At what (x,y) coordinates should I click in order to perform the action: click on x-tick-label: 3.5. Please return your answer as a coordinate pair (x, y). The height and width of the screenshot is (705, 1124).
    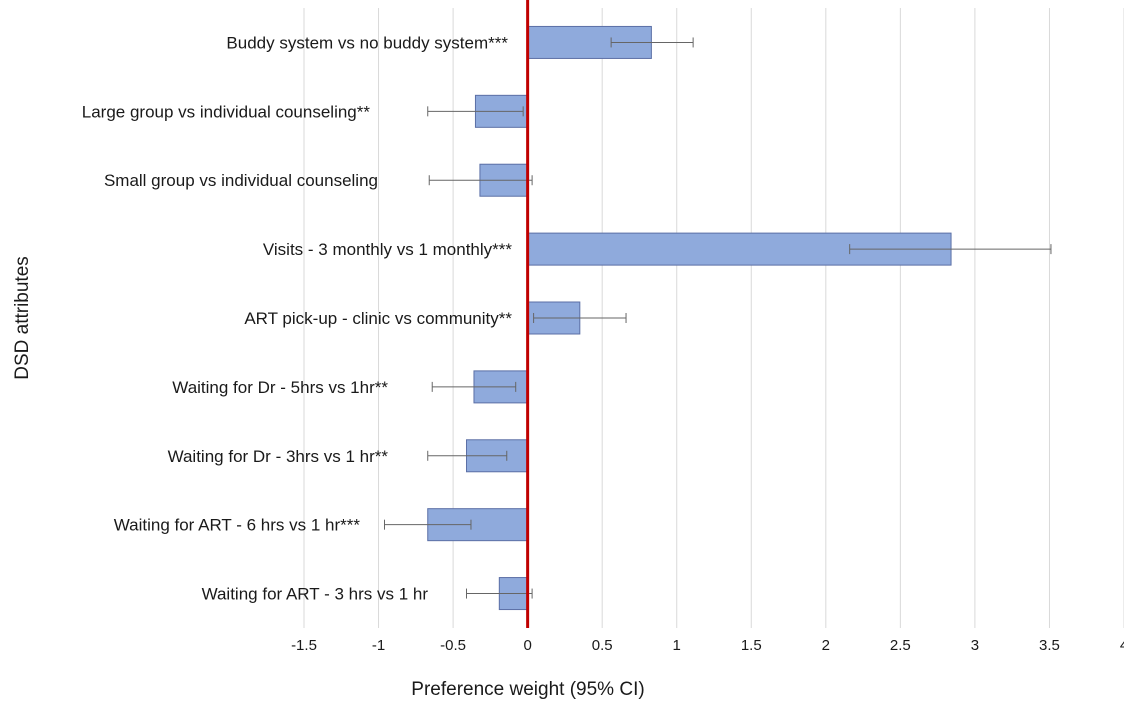
    Looking at the image, I should click on (1049, 645).